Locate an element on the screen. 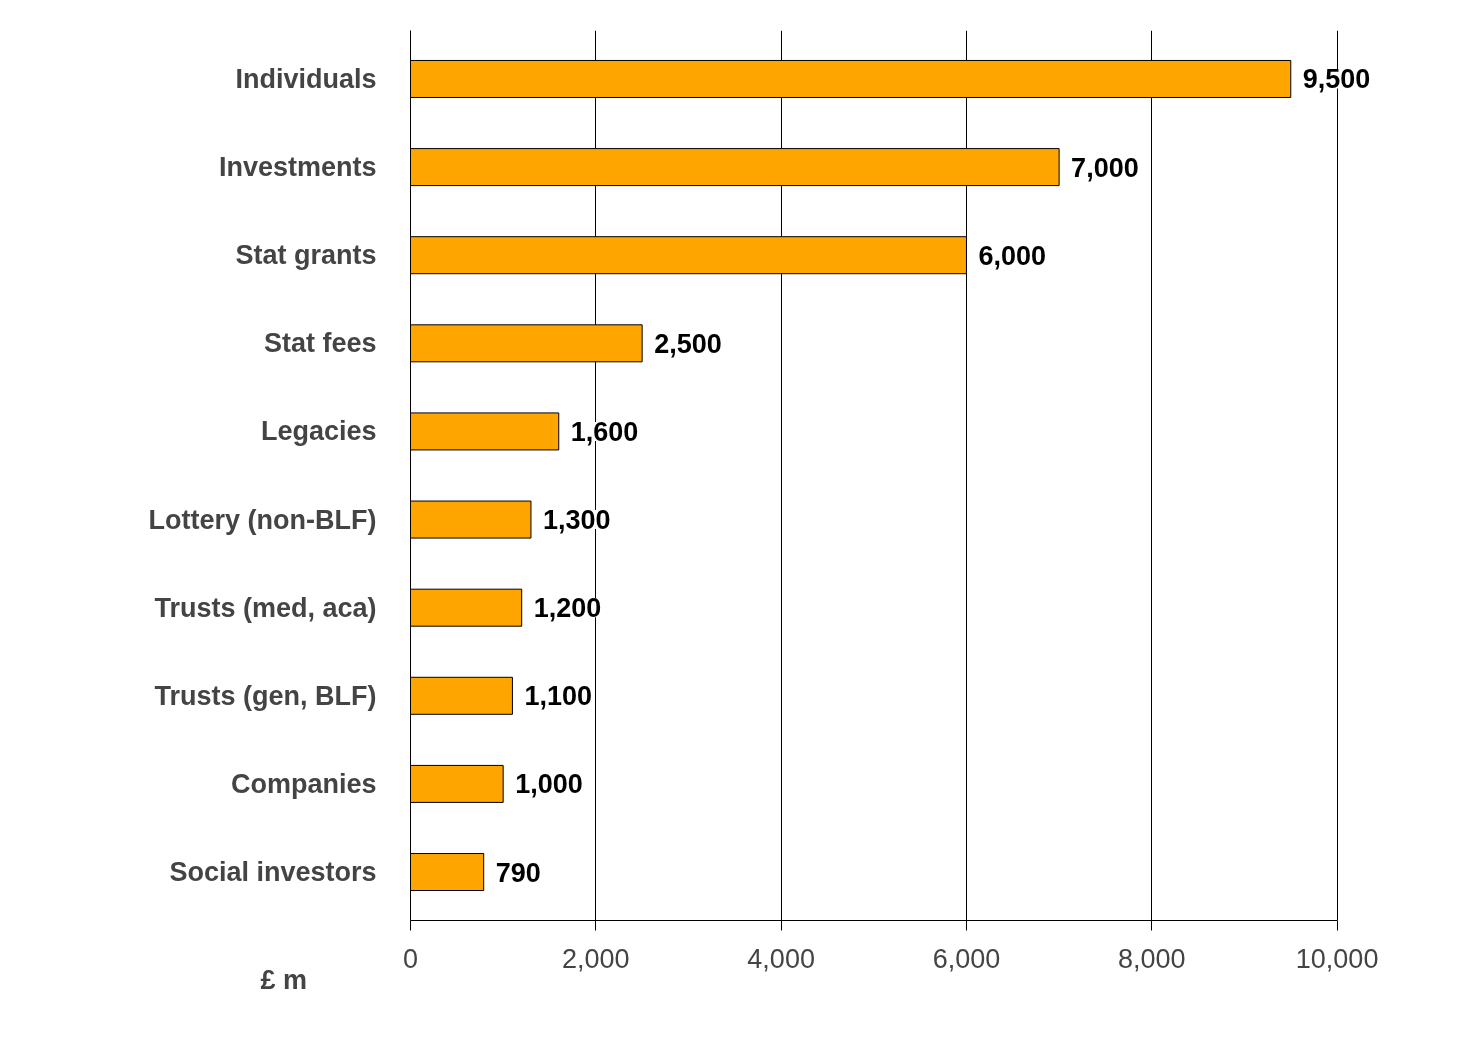 The image size is (1484, 1053). x-tick-label: 10,000 is located at coordinates (1337, 958).